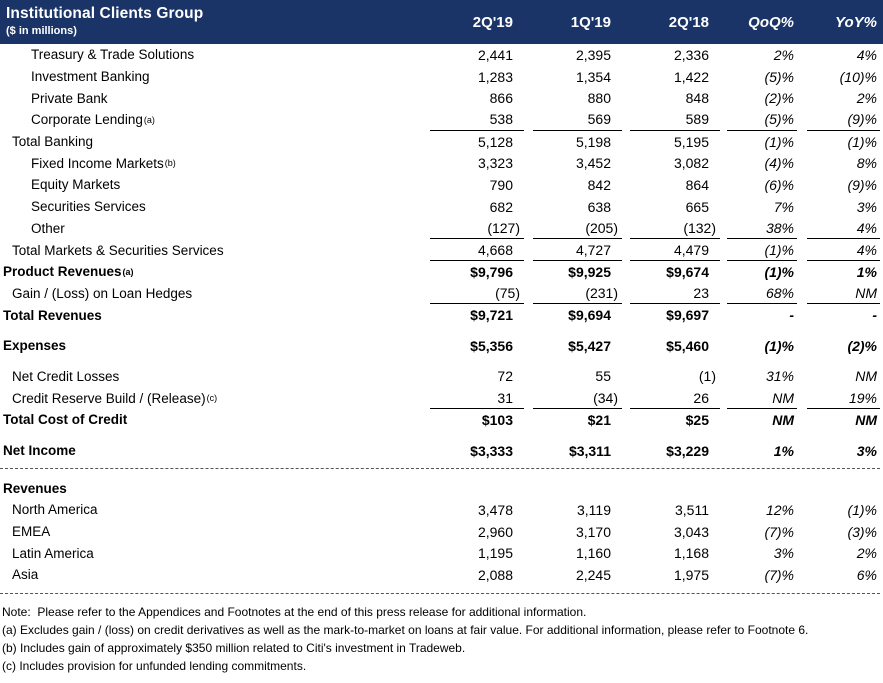  Describe the element at coordinates (675, 250) in the screenshot. I see `value-cell: 4,479` at that location.